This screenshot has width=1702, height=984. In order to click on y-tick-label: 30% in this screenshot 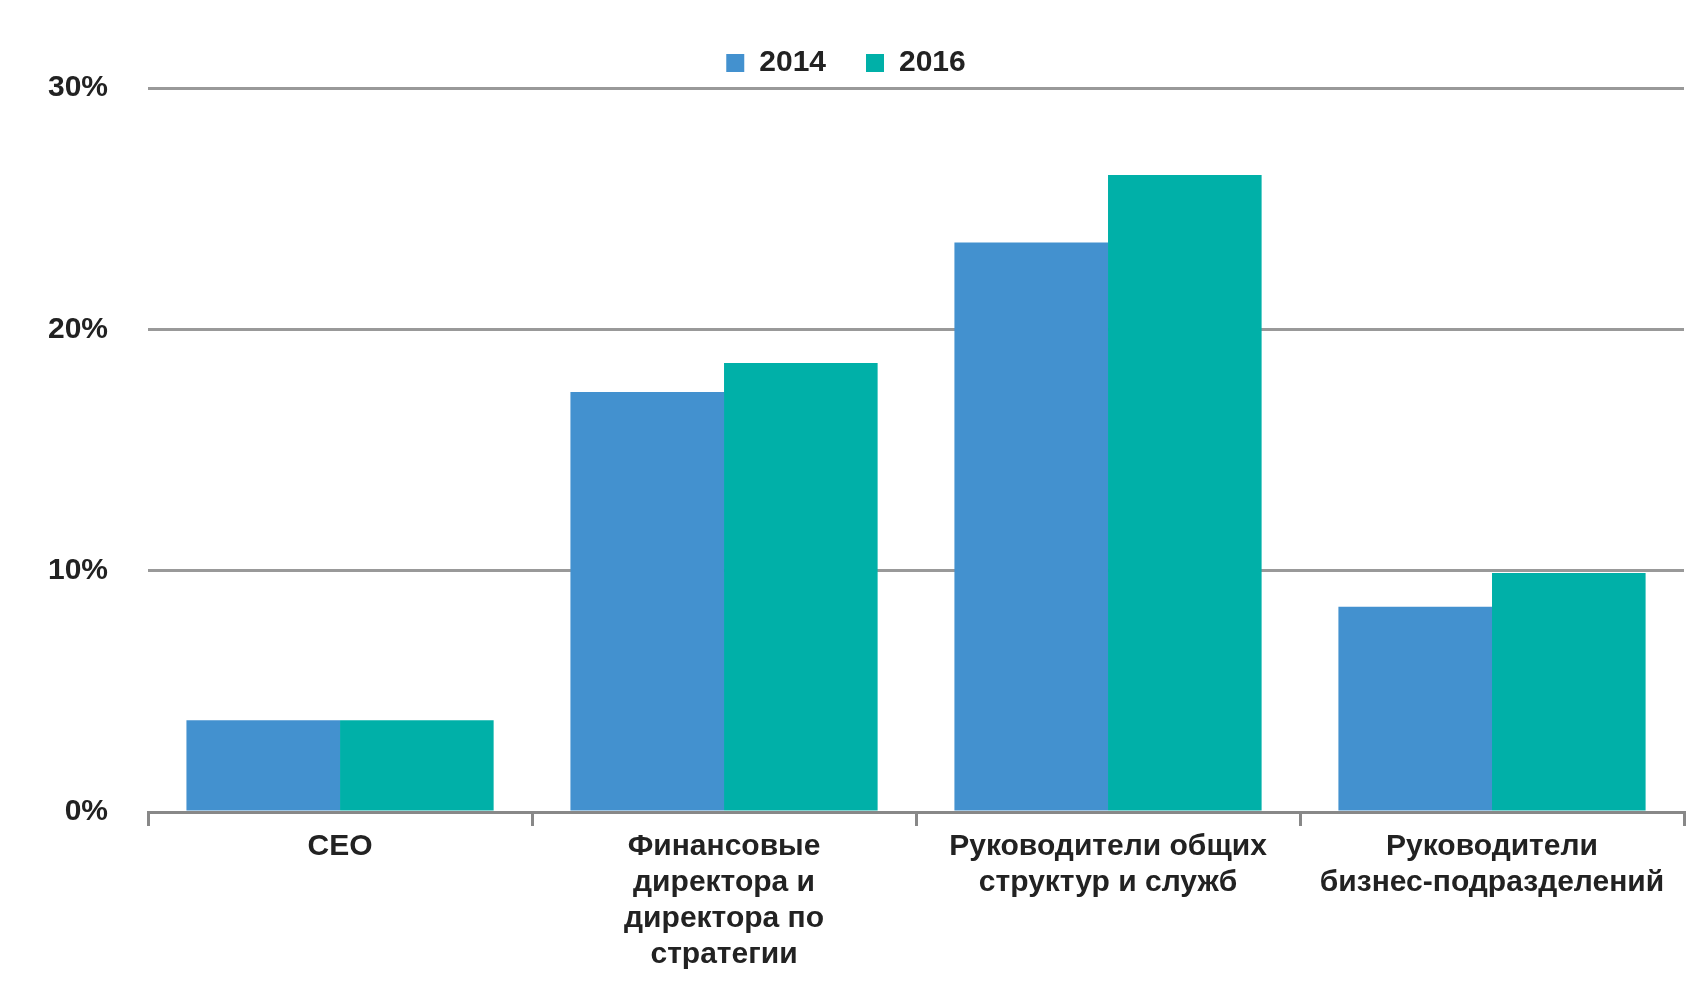, I will do `click(78, 86)`.